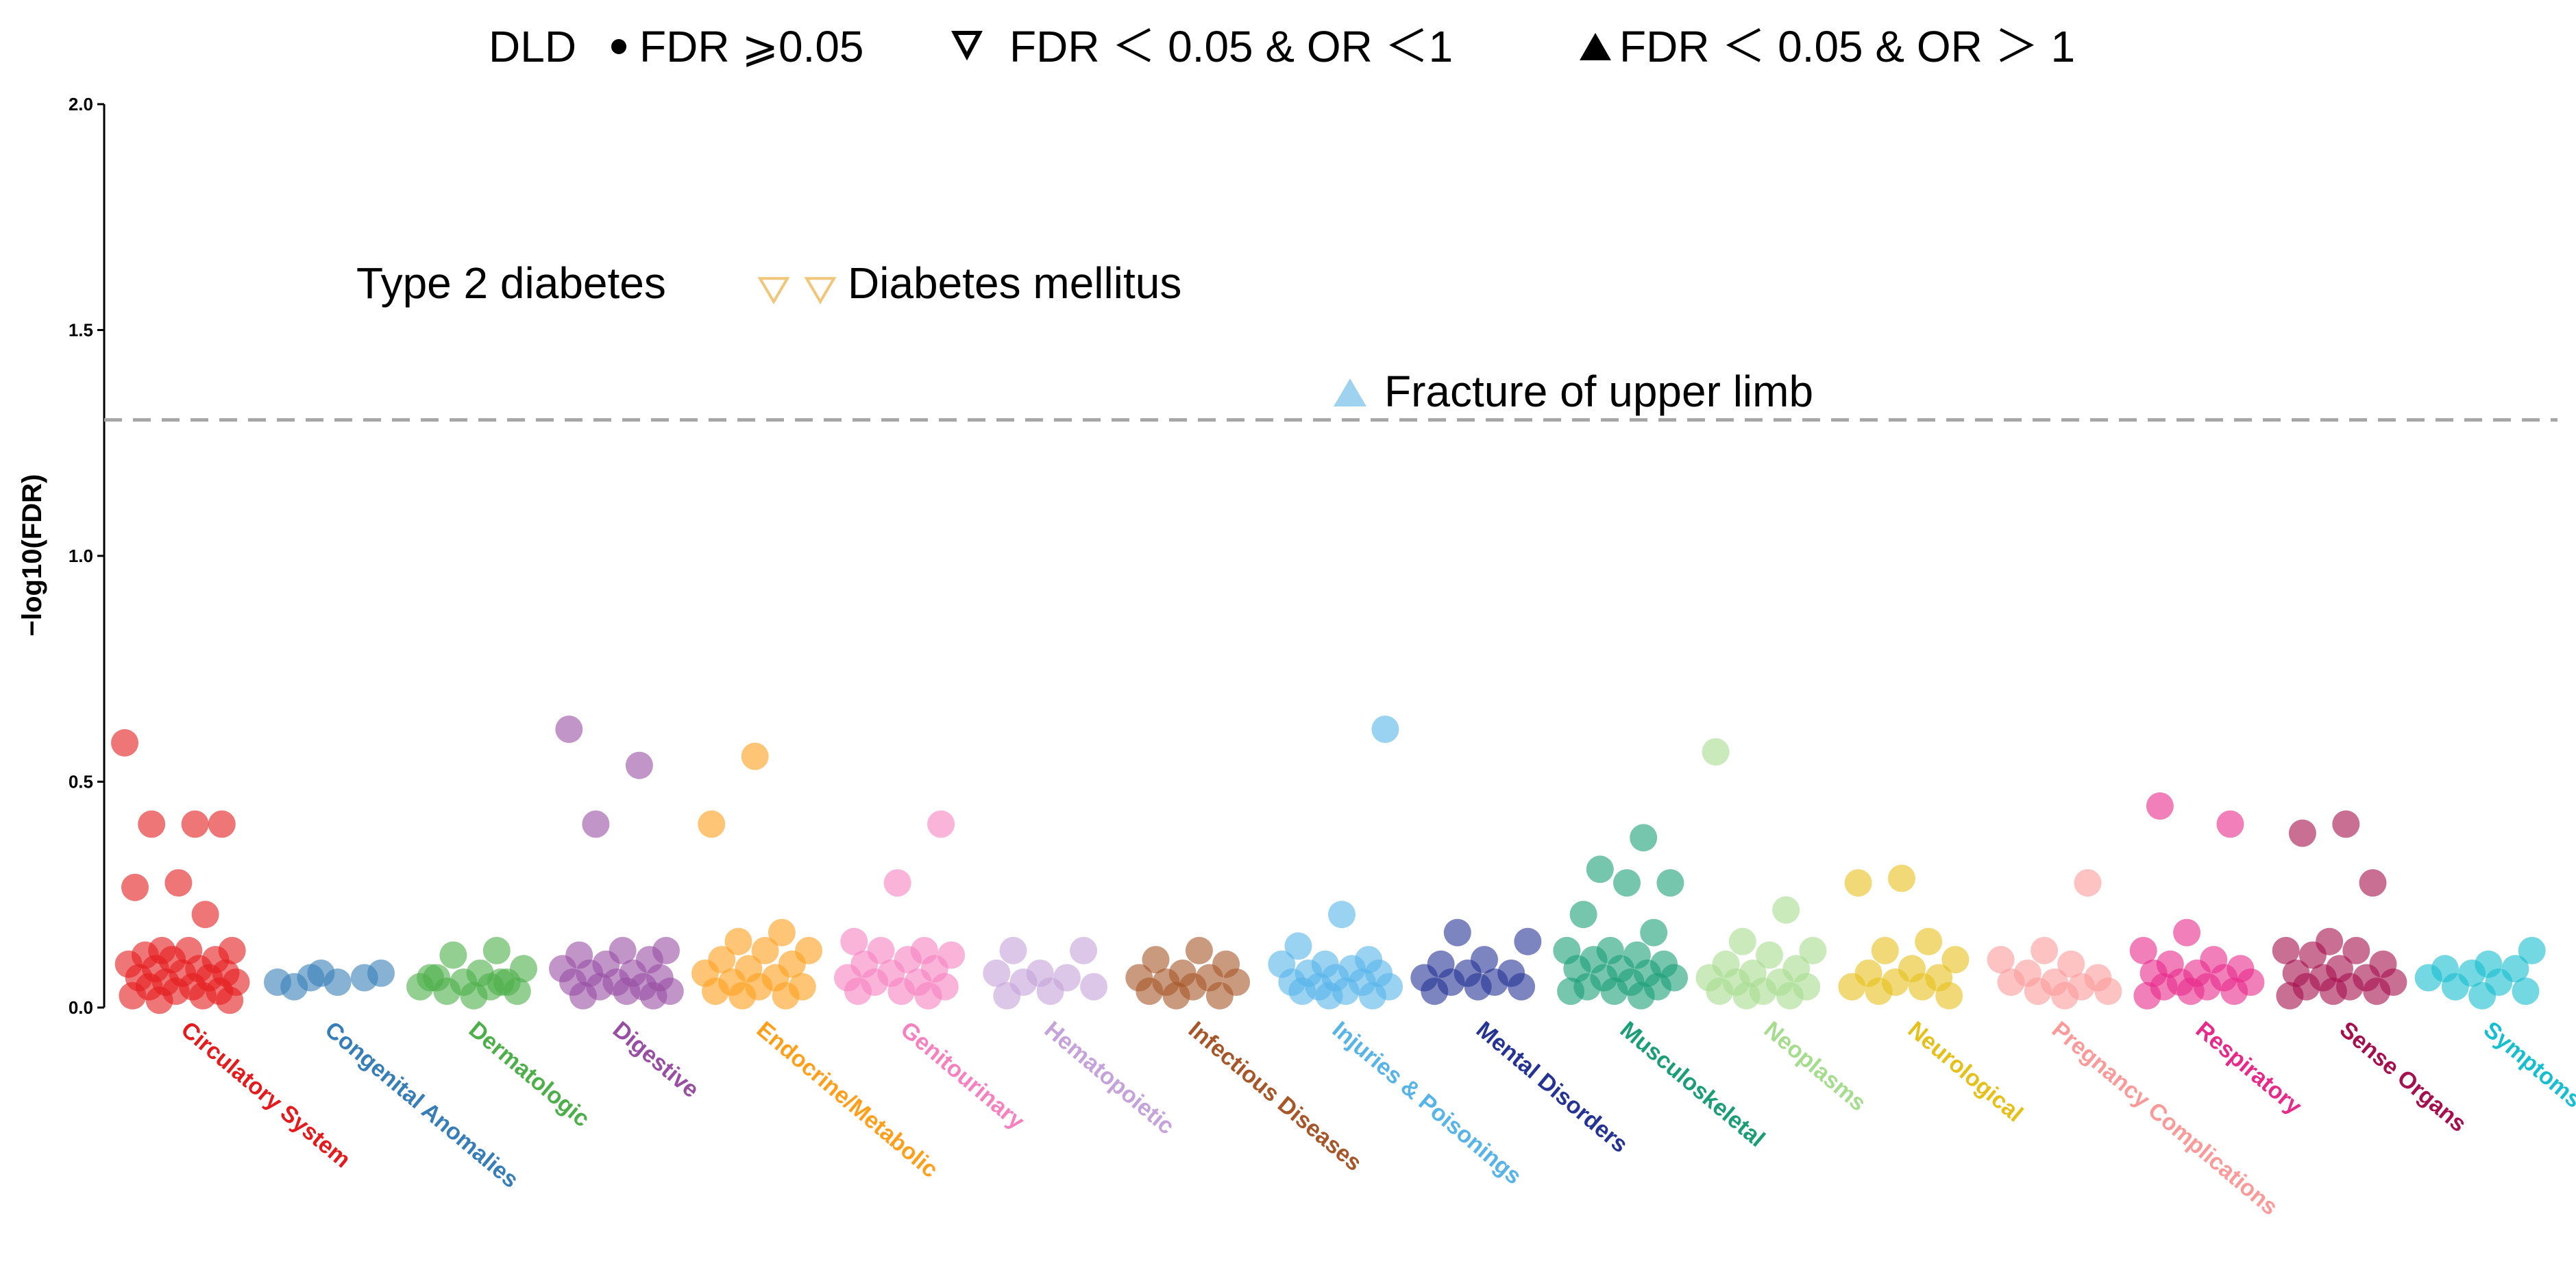 The height and width of the screenshot is (1268, 2576). I want to click on legend-dot-marker, so click(619, 46).